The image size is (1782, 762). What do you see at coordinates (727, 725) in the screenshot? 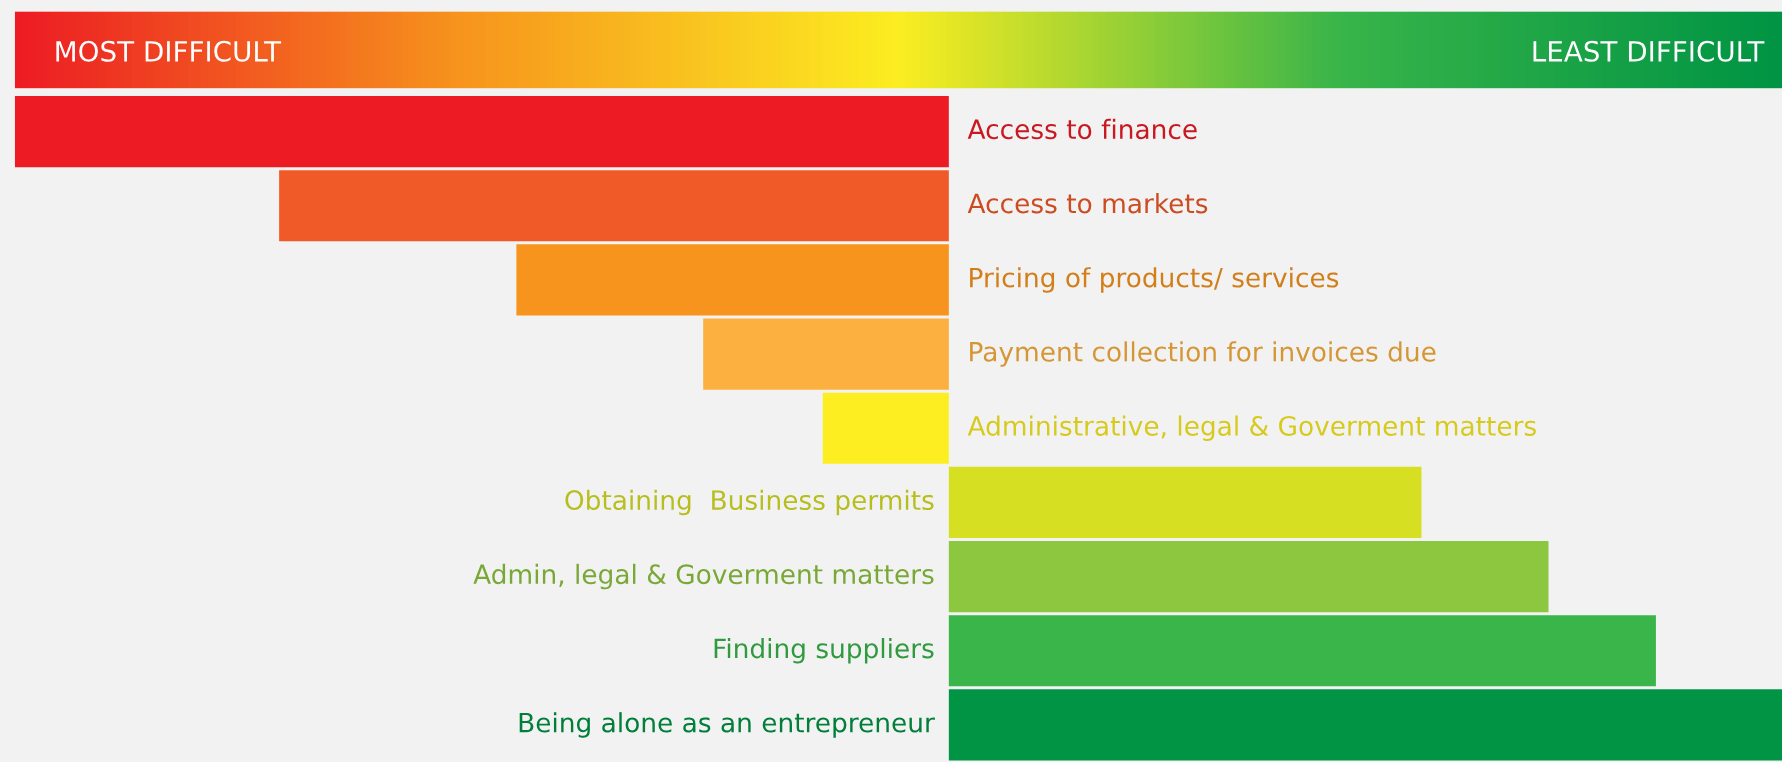
I see `y-tick-label: Being alone as an entrepreneur` at bounding box center [727, 725].